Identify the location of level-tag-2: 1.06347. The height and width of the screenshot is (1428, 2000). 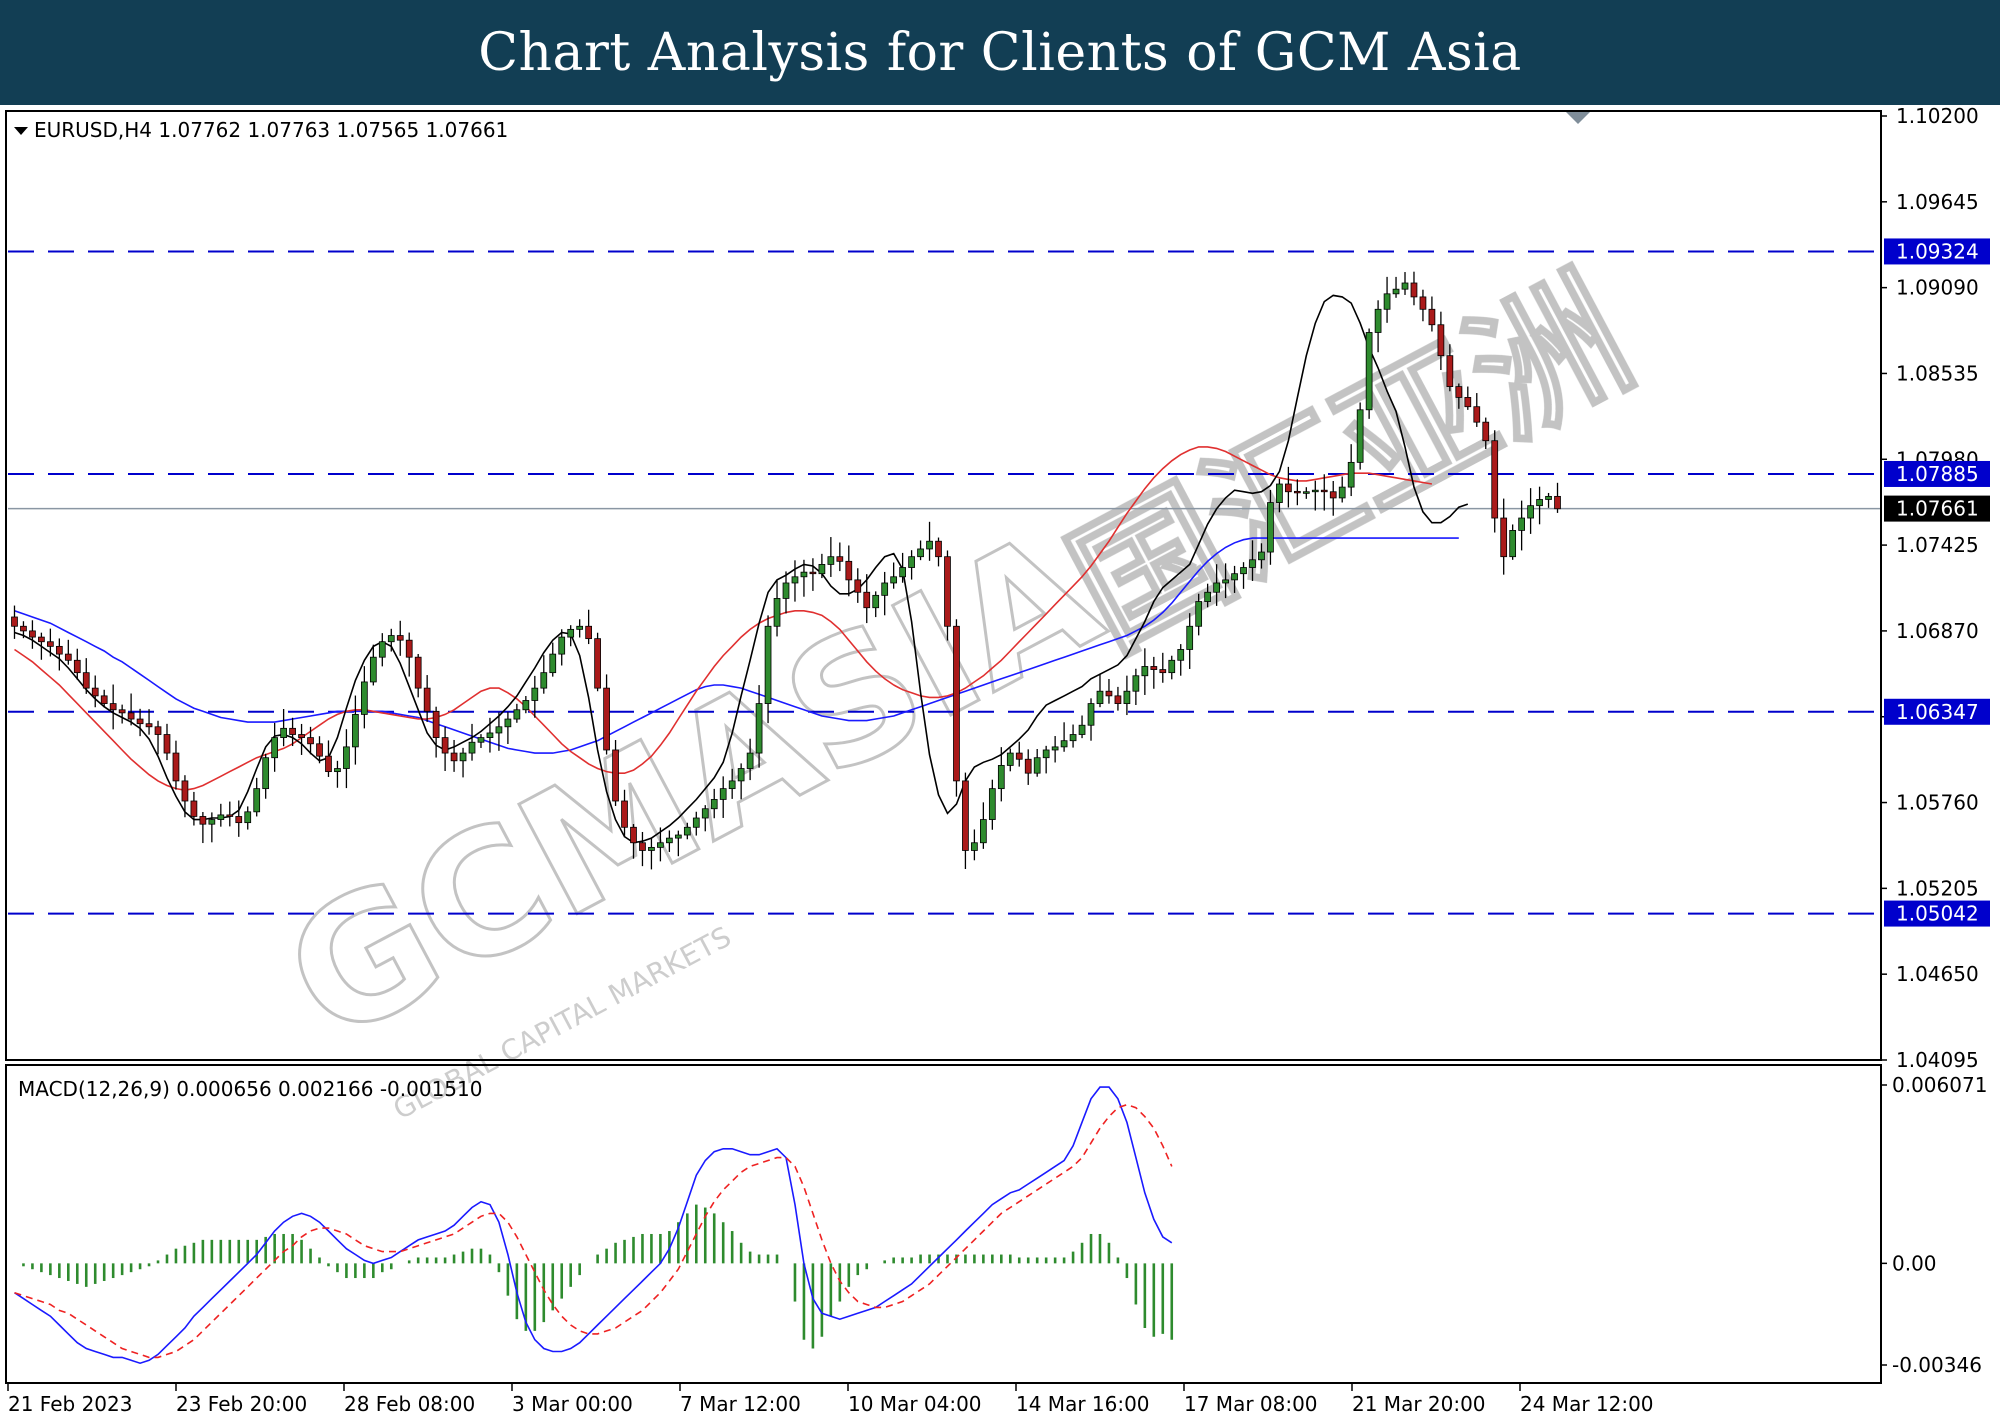
(1937, 711).